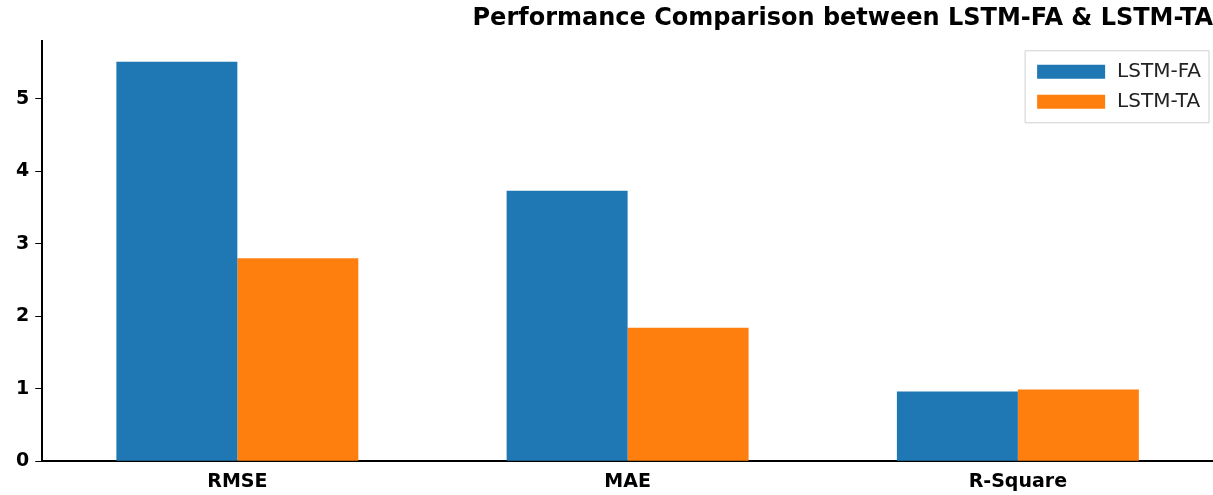 The height and width of the screenshot is (495, 1213). What do you see at coordinates (22, 459) in the screenshot?
I see `y-tick-label: 0` at bounding box center [22, 459].